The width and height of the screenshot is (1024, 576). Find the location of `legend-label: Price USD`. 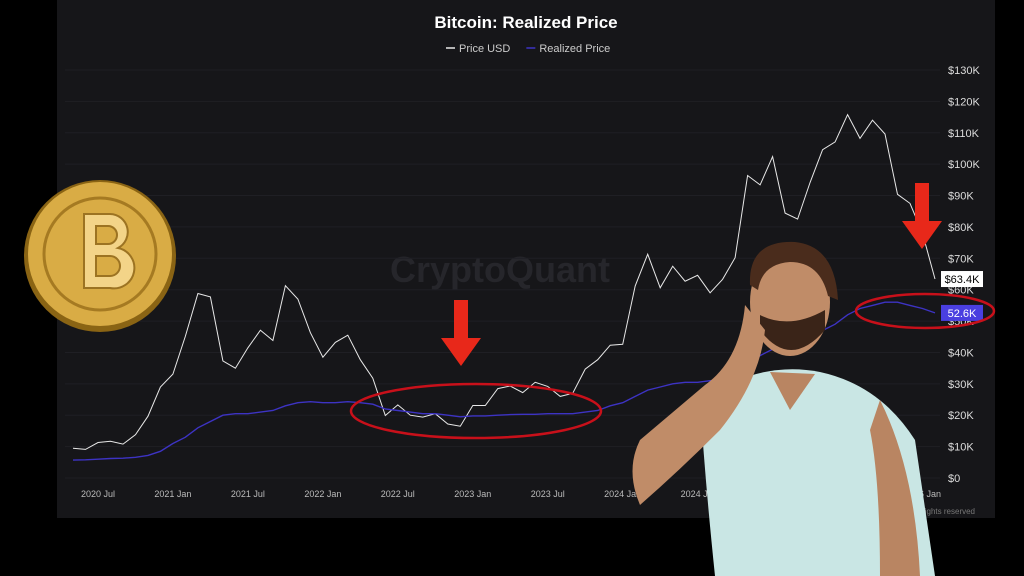

legend-label: Price USD is located at coordinates (484, 49).